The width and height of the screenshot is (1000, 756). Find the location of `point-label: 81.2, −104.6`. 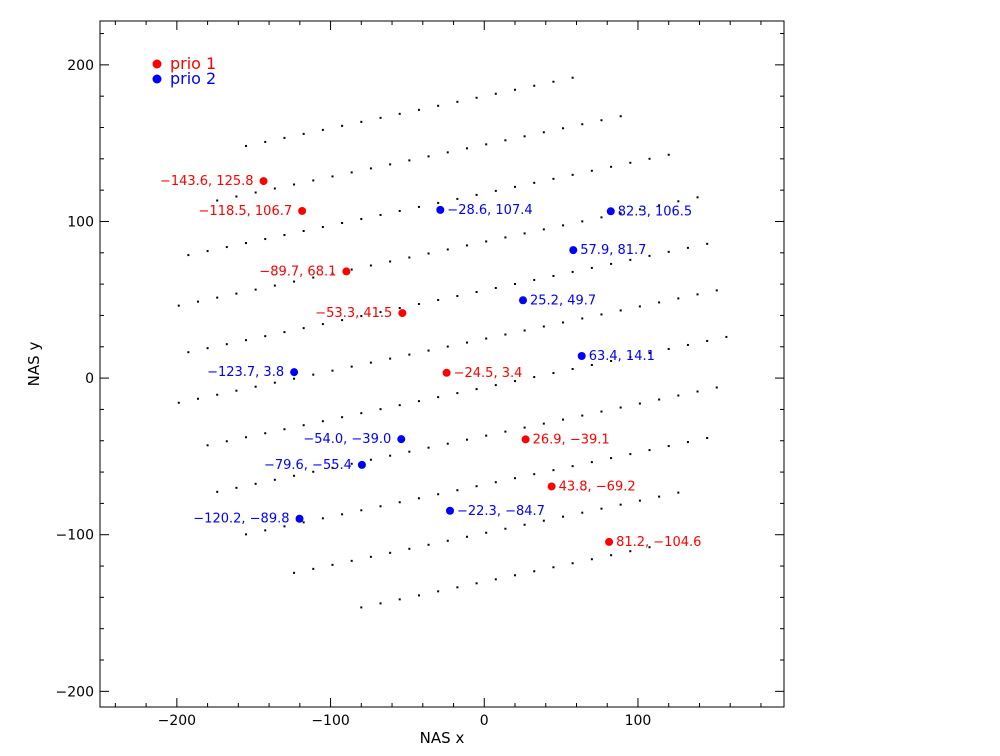

point-label: 81.2, −104.6 is located at coordinates (658, 542).